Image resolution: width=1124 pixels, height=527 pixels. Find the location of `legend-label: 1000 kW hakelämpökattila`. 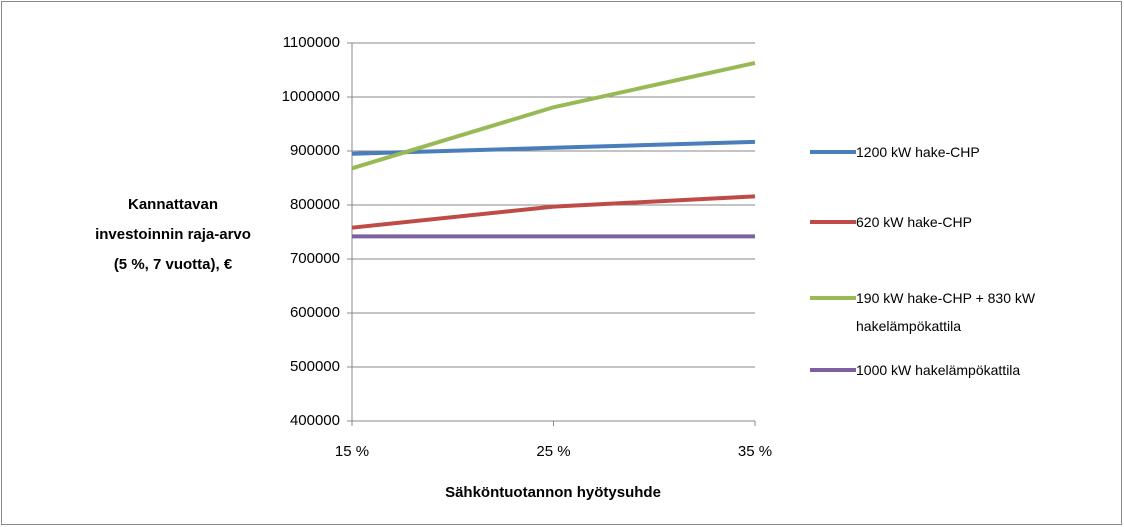

legend-label: 1000 kW hakelämpökattila is located at coordinates (938, 370).